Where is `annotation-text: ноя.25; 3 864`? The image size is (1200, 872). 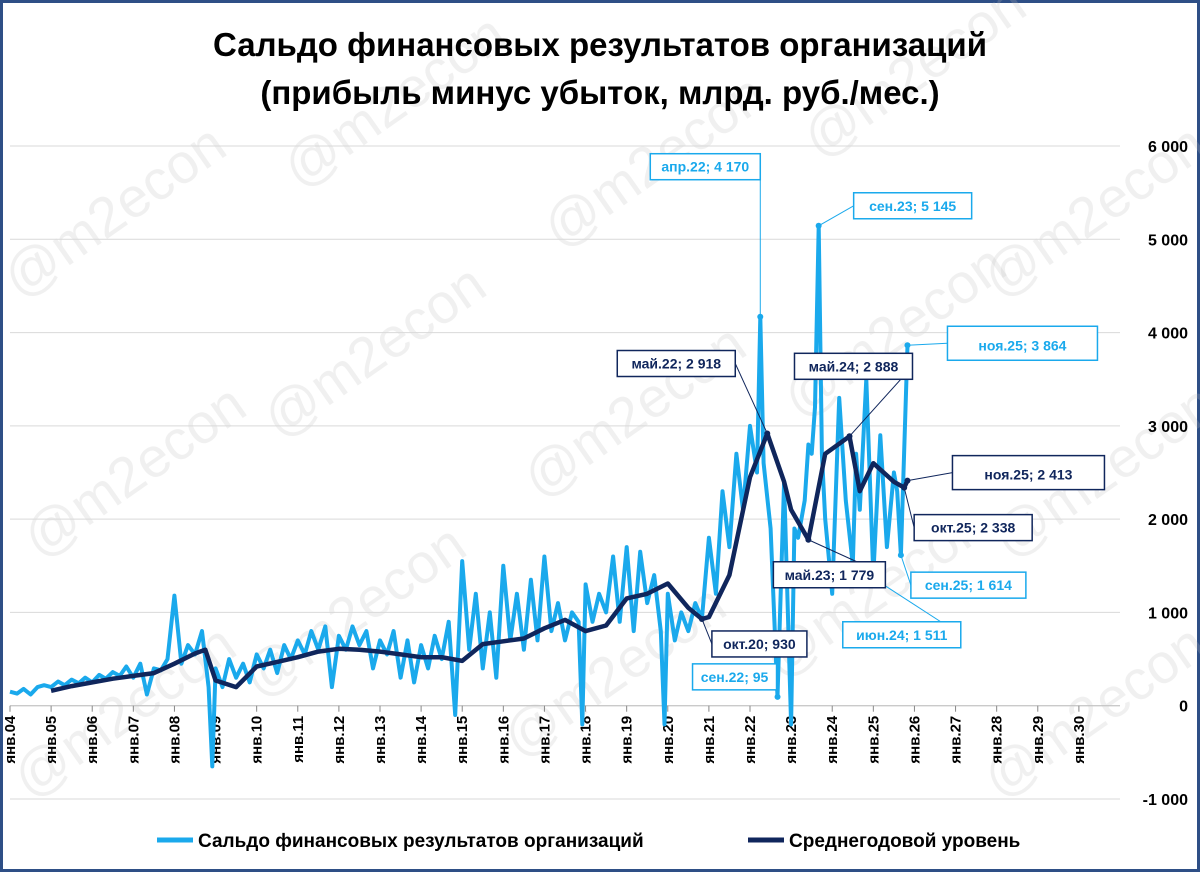 annotation-text: ноя.25; 3 864 is located at coordinates (1022, 345).